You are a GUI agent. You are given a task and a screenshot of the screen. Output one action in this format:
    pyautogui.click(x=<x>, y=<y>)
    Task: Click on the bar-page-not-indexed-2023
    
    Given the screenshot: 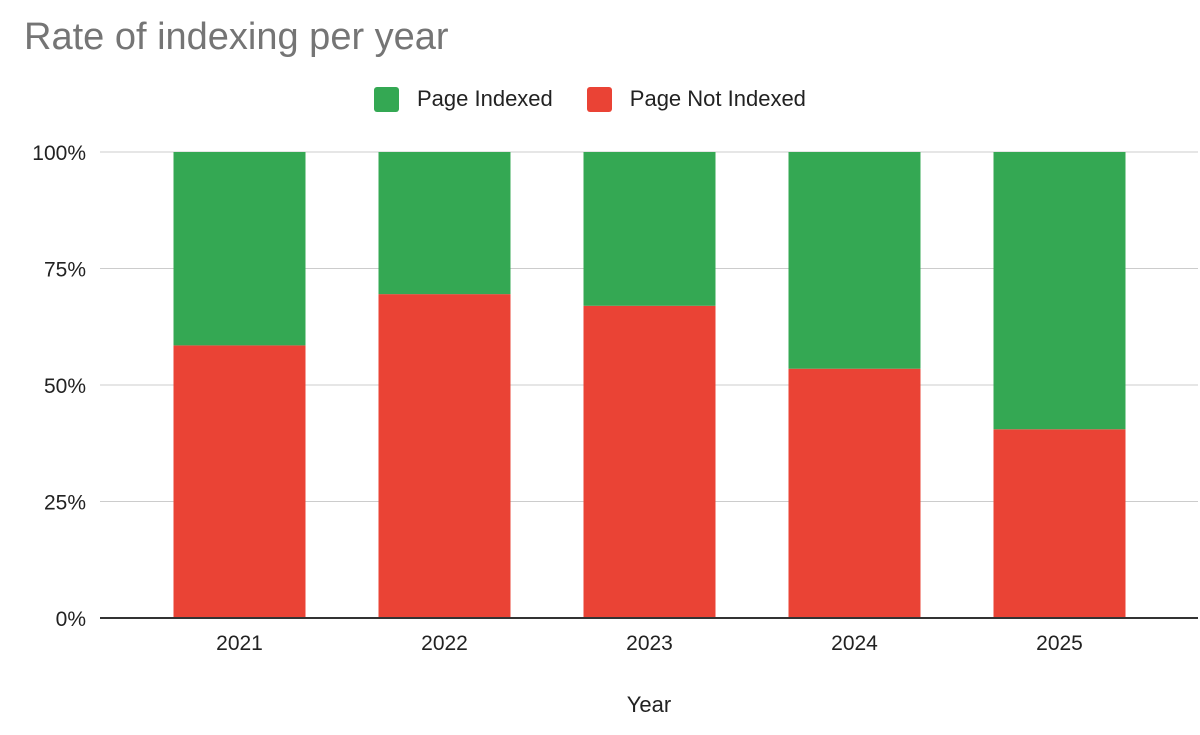 What is the action you would take?
    pyautogui.click(x=649, y=461)
    